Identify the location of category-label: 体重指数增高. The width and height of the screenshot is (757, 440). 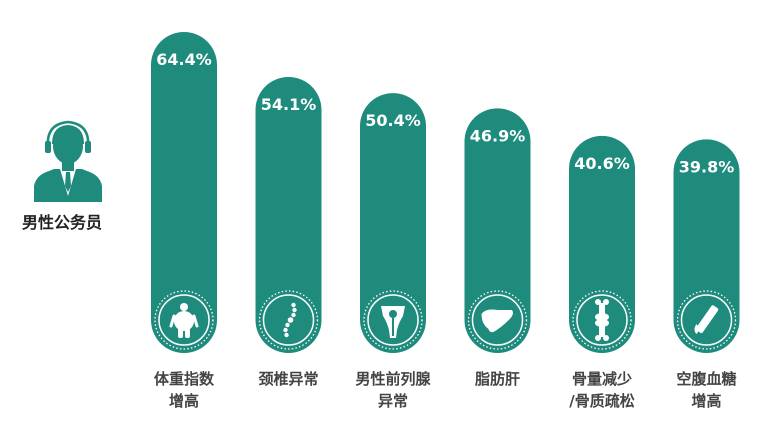
(184, 390).